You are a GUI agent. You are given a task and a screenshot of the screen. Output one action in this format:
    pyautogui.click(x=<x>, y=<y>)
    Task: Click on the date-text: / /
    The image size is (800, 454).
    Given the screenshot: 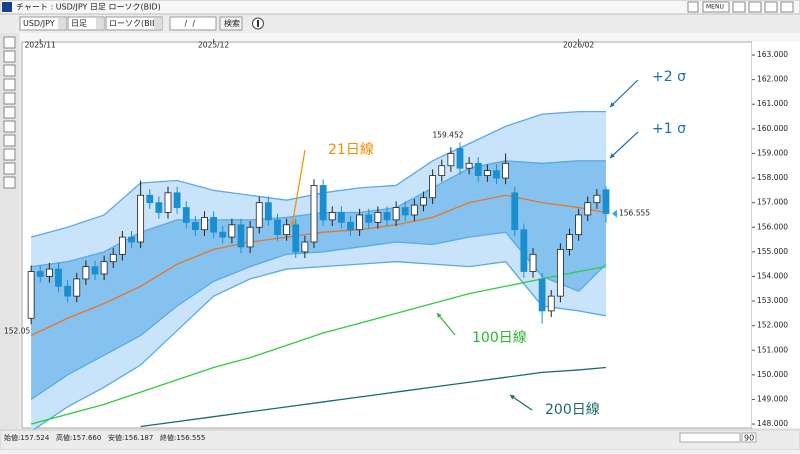 What is the action you would take?
    pyautogui.click(x=190, y=23)
    